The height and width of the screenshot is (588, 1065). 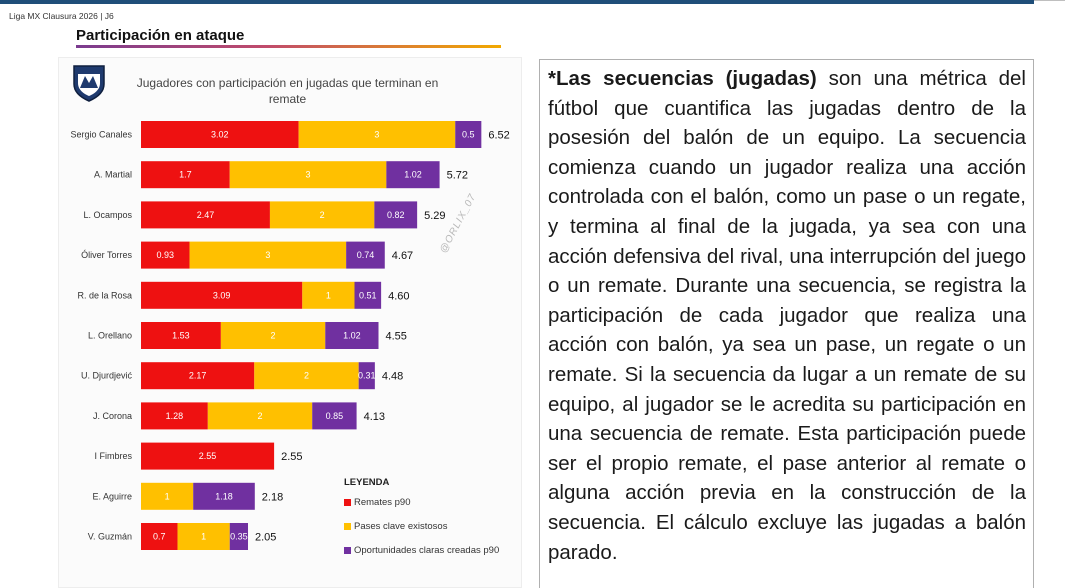 I want to click on data-label: 0.7, so click(x=159, y=537).